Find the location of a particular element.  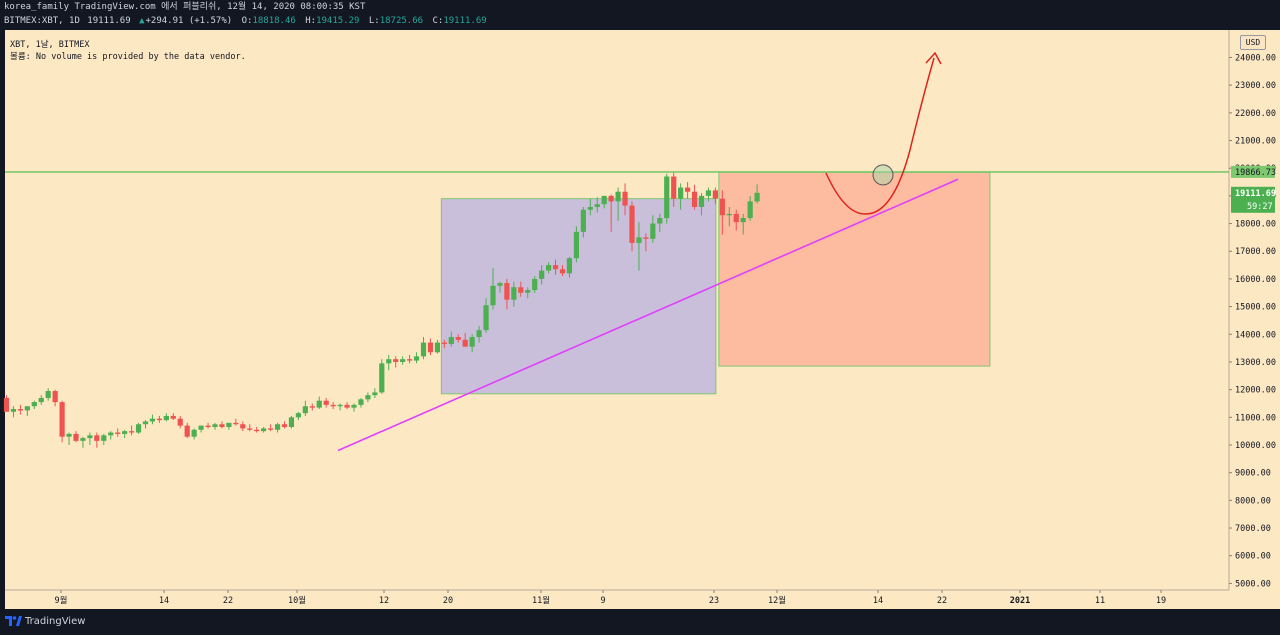

symbol-interval: BITMEX:XBT, 1D is located at coordinates (42, 21).